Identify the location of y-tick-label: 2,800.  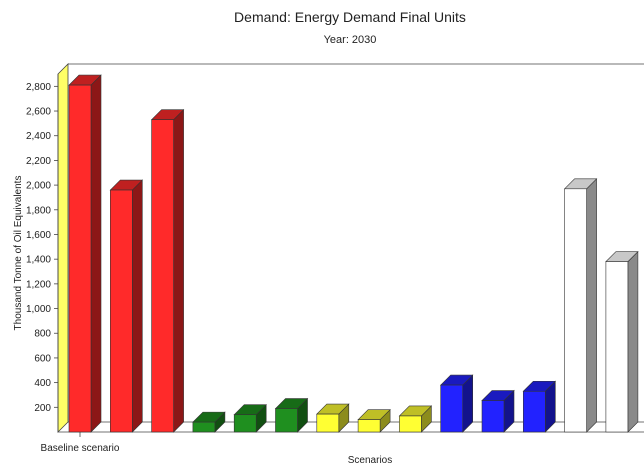
(38, 87).